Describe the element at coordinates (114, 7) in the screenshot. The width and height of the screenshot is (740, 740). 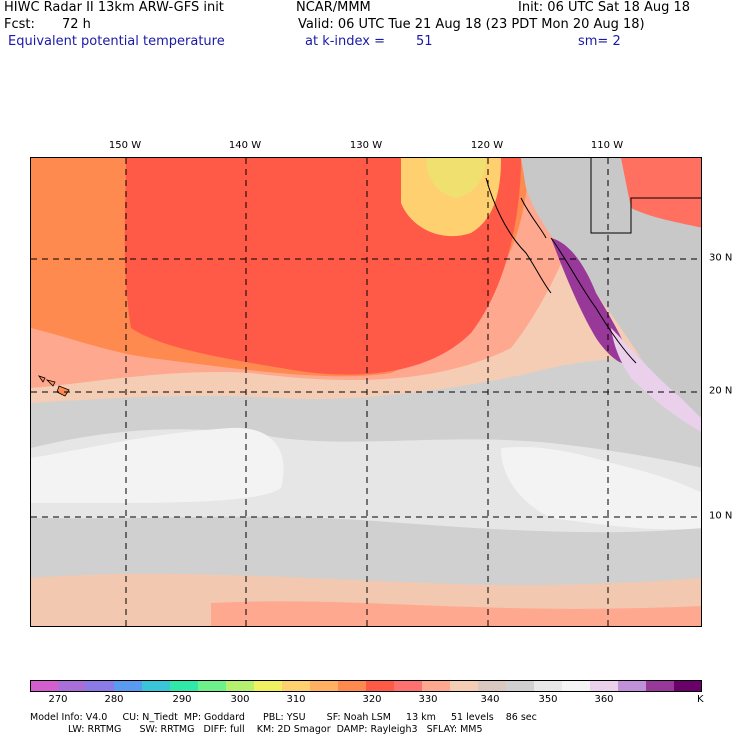
I see `model-title: HIWC Radar II 13km ARW-GFS init` at that location.